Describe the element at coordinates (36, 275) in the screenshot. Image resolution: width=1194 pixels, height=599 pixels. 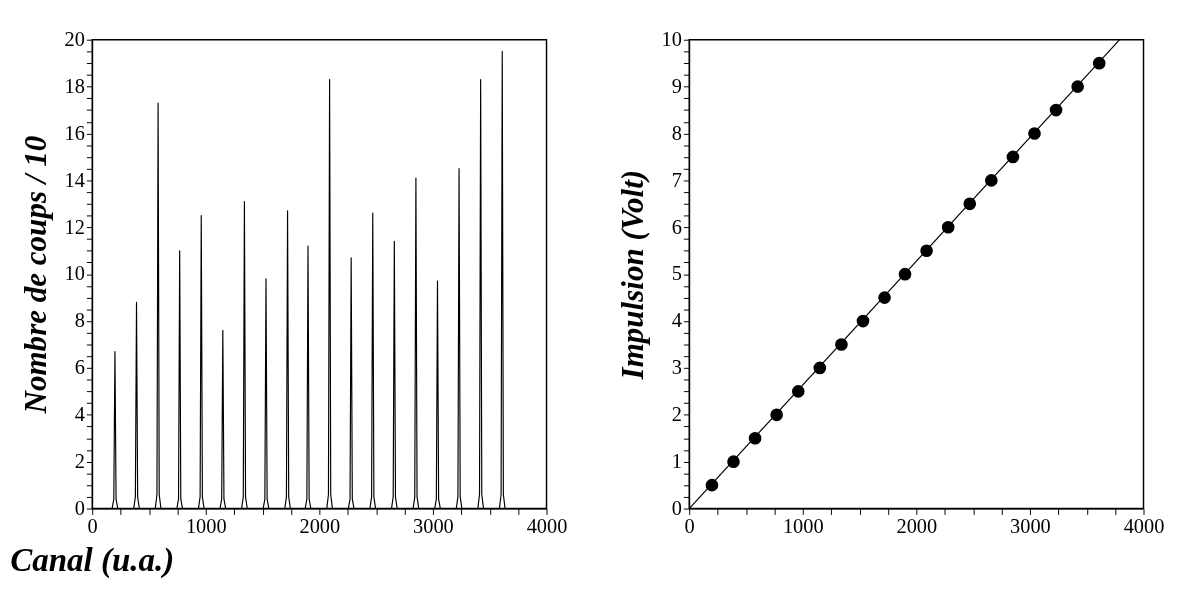
I see `y-axis-title: Nombre de coups / 10` at that location.